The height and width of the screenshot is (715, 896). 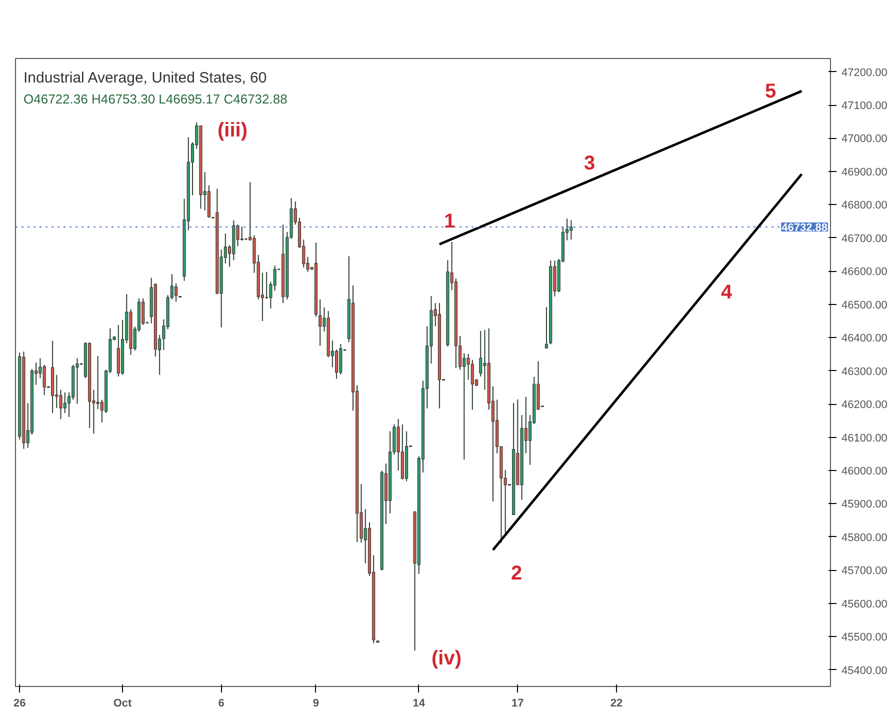 I want to click on y-tick-label: 45500.00, so click(x=865, y=638).